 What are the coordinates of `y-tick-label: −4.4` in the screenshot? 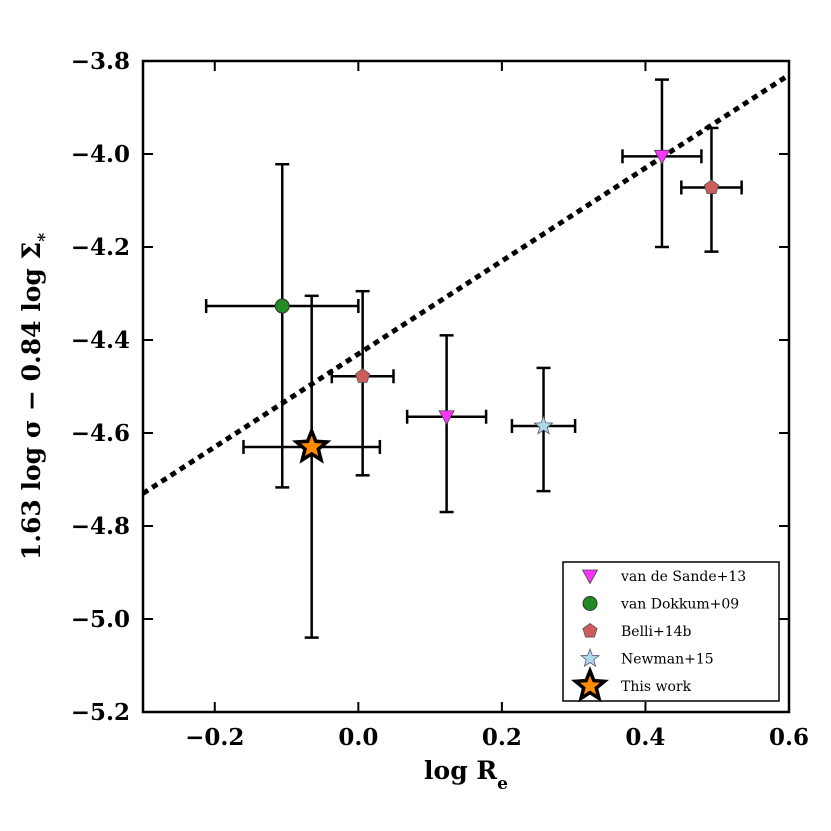 It's located at (100, 340).